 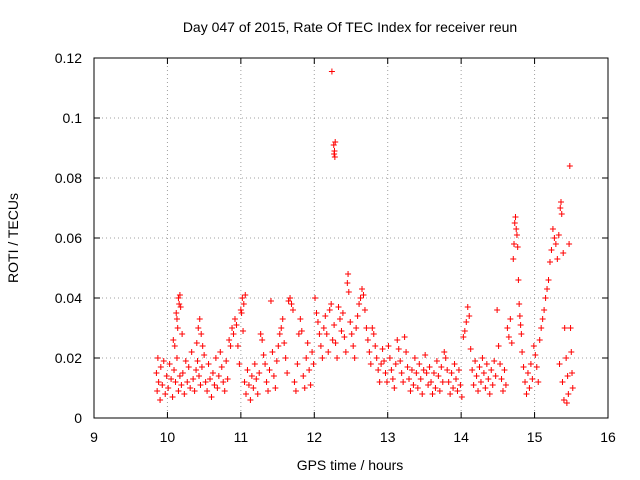 What do you see at coordinates (94, 437) in the screenshot?
I see `x-tick-label: 9` at bounding box center [94, 437].